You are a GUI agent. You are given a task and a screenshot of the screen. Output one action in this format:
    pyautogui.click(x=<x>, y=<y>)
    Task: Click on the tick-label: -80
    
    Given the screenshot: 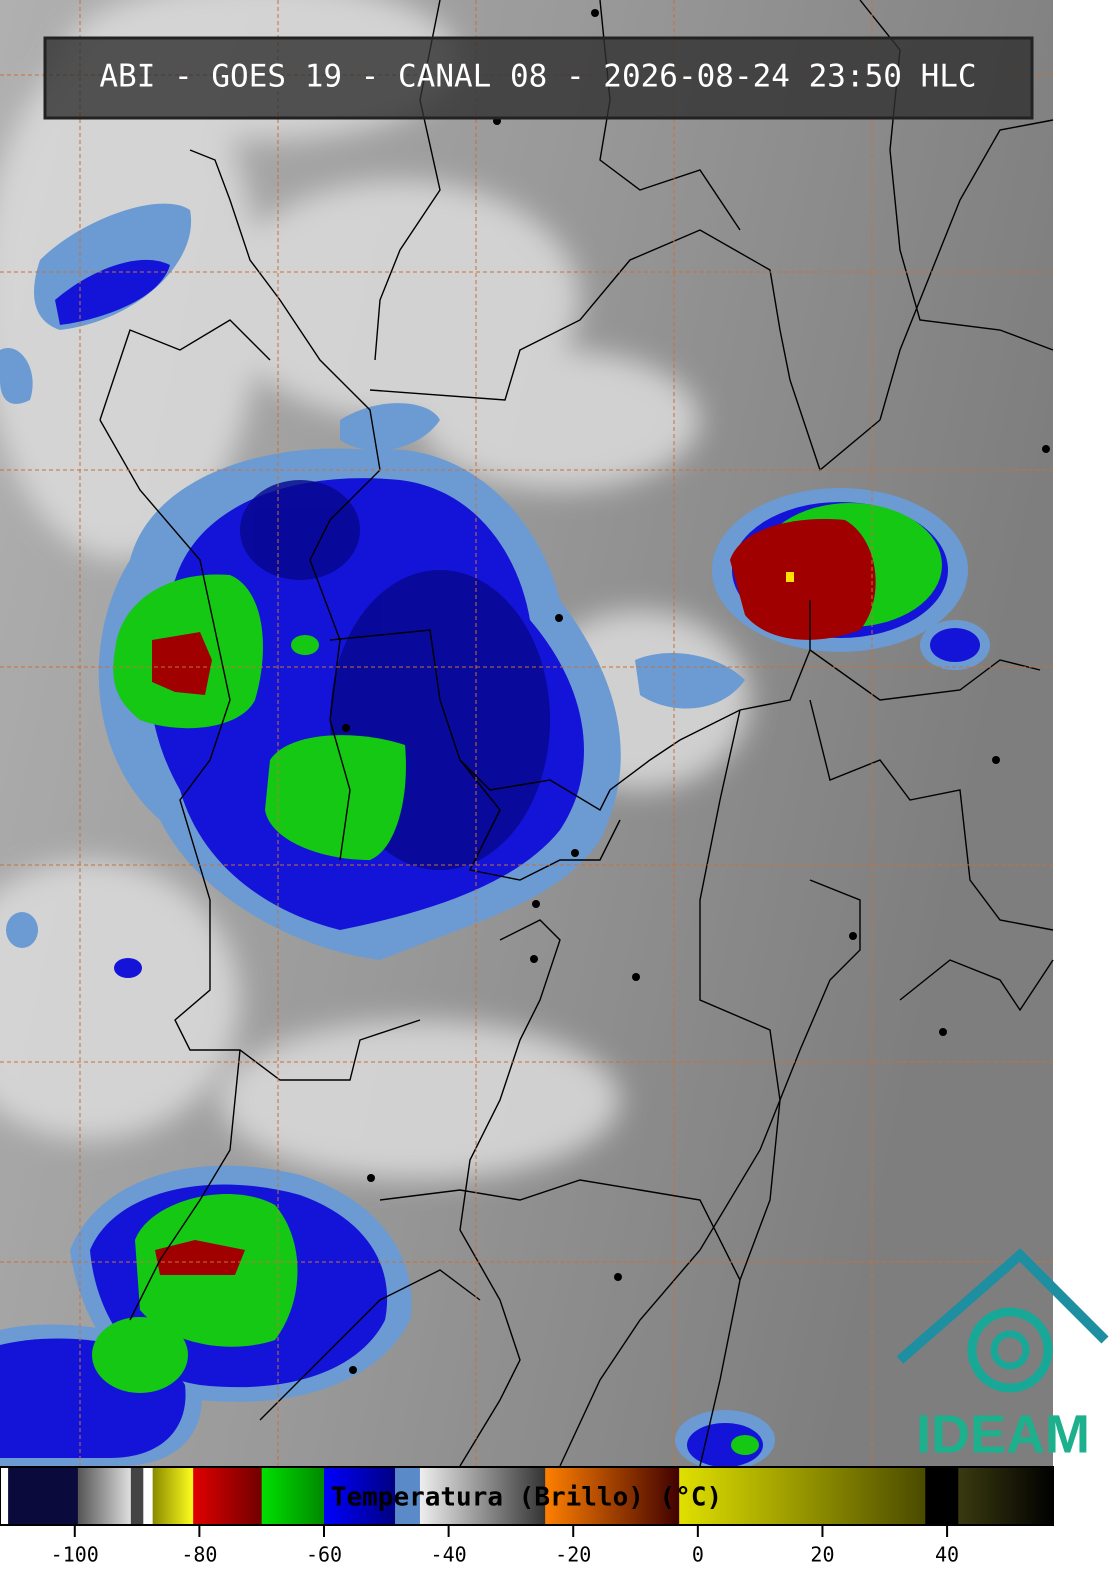 What is the action you would take?
    pyautogui.click(x=199, y=1555)
    